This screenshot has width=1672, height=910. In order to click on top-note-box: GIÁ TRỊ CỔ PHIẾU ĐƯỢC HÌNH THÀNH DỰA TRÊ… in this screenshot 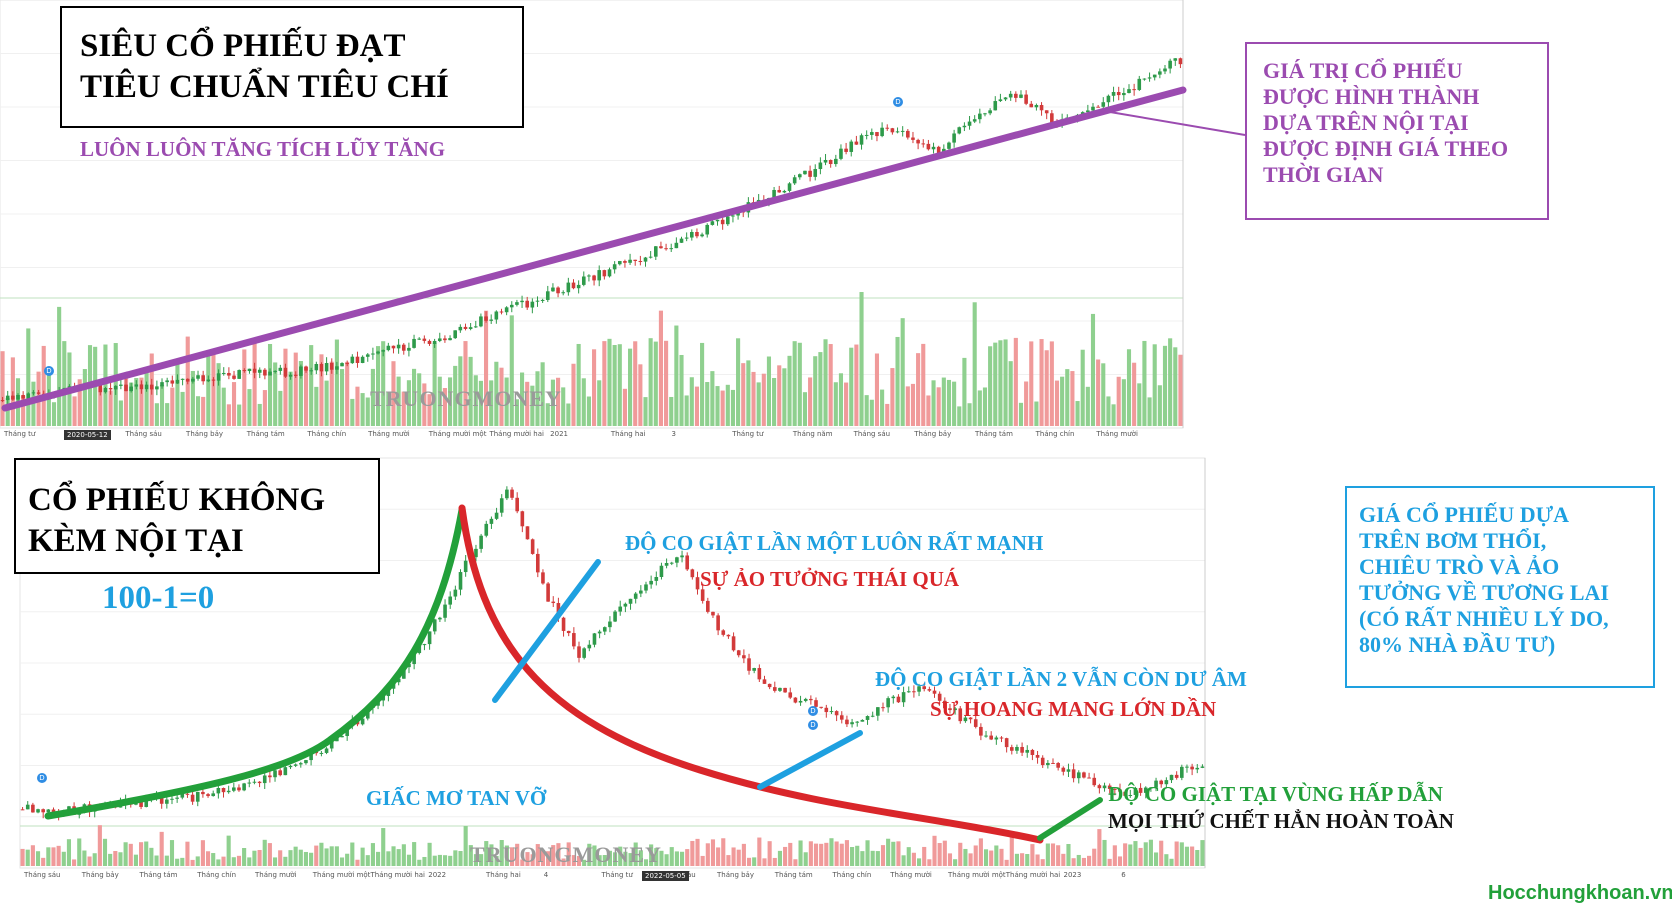, I will do `click(1397, 131)`.